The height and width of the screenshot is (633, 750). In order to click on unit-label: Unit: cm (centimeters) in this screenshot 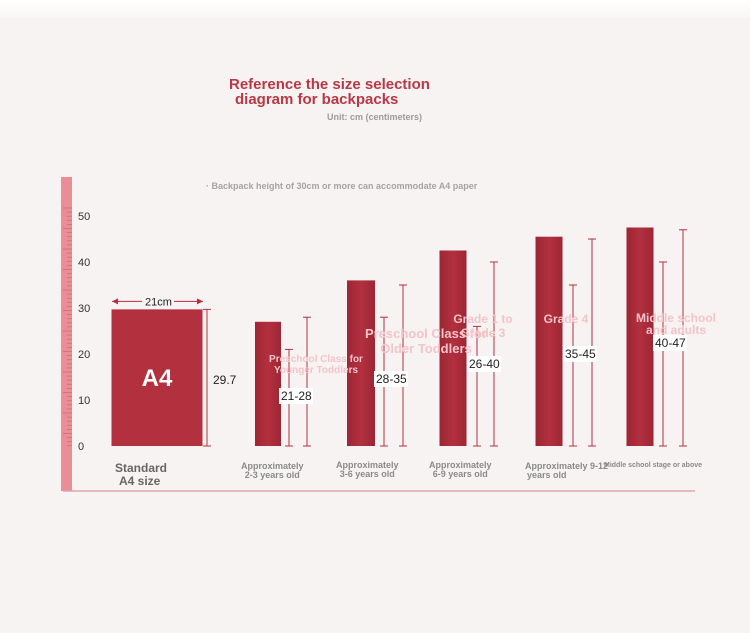, I will do `click(375, 117)`.